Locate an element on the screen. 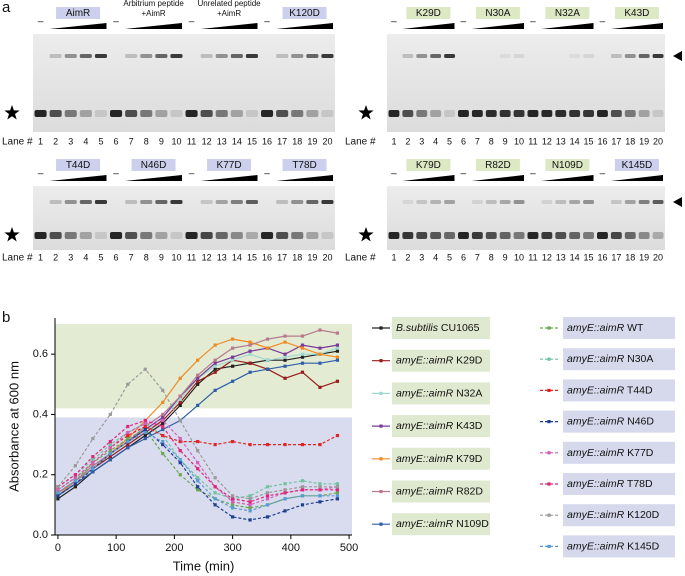 This screenshot has height=576, width=685. legend-label: amyE::aimR K29D is located at coordinates (439, 360).